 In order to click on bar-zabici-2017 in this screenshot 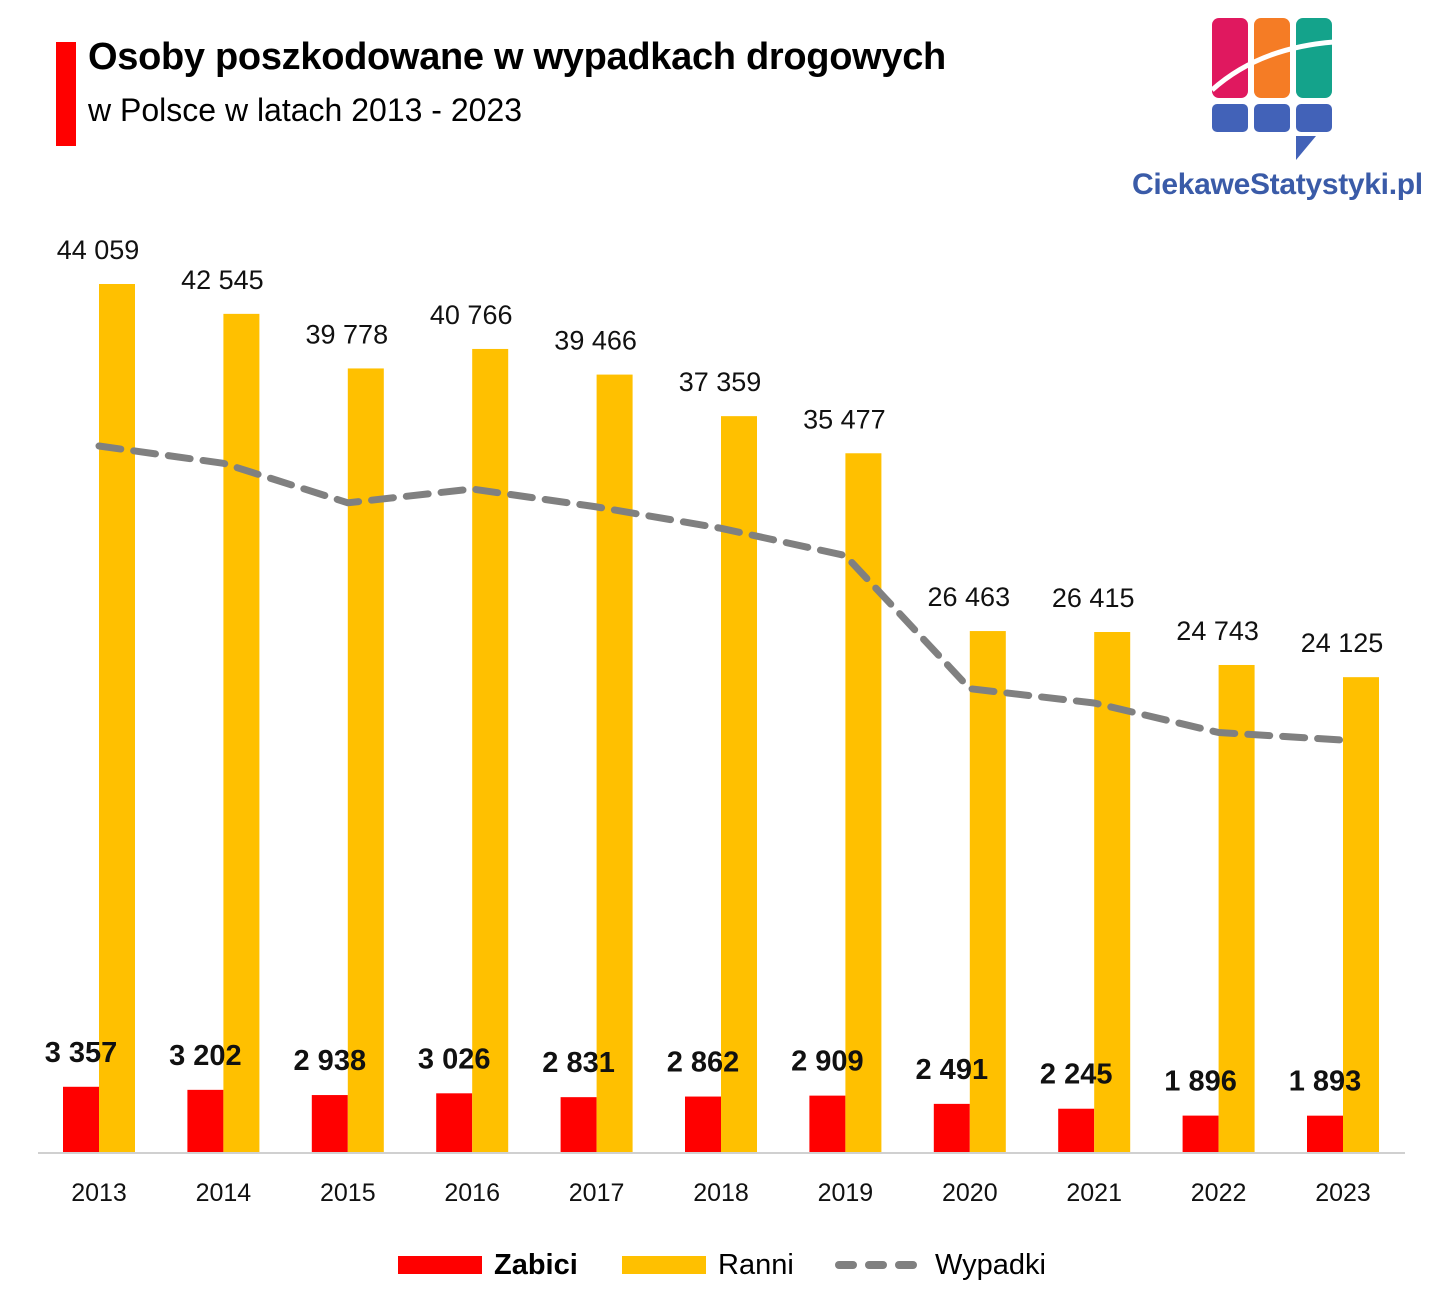, I will do `click(578, 1125)`.